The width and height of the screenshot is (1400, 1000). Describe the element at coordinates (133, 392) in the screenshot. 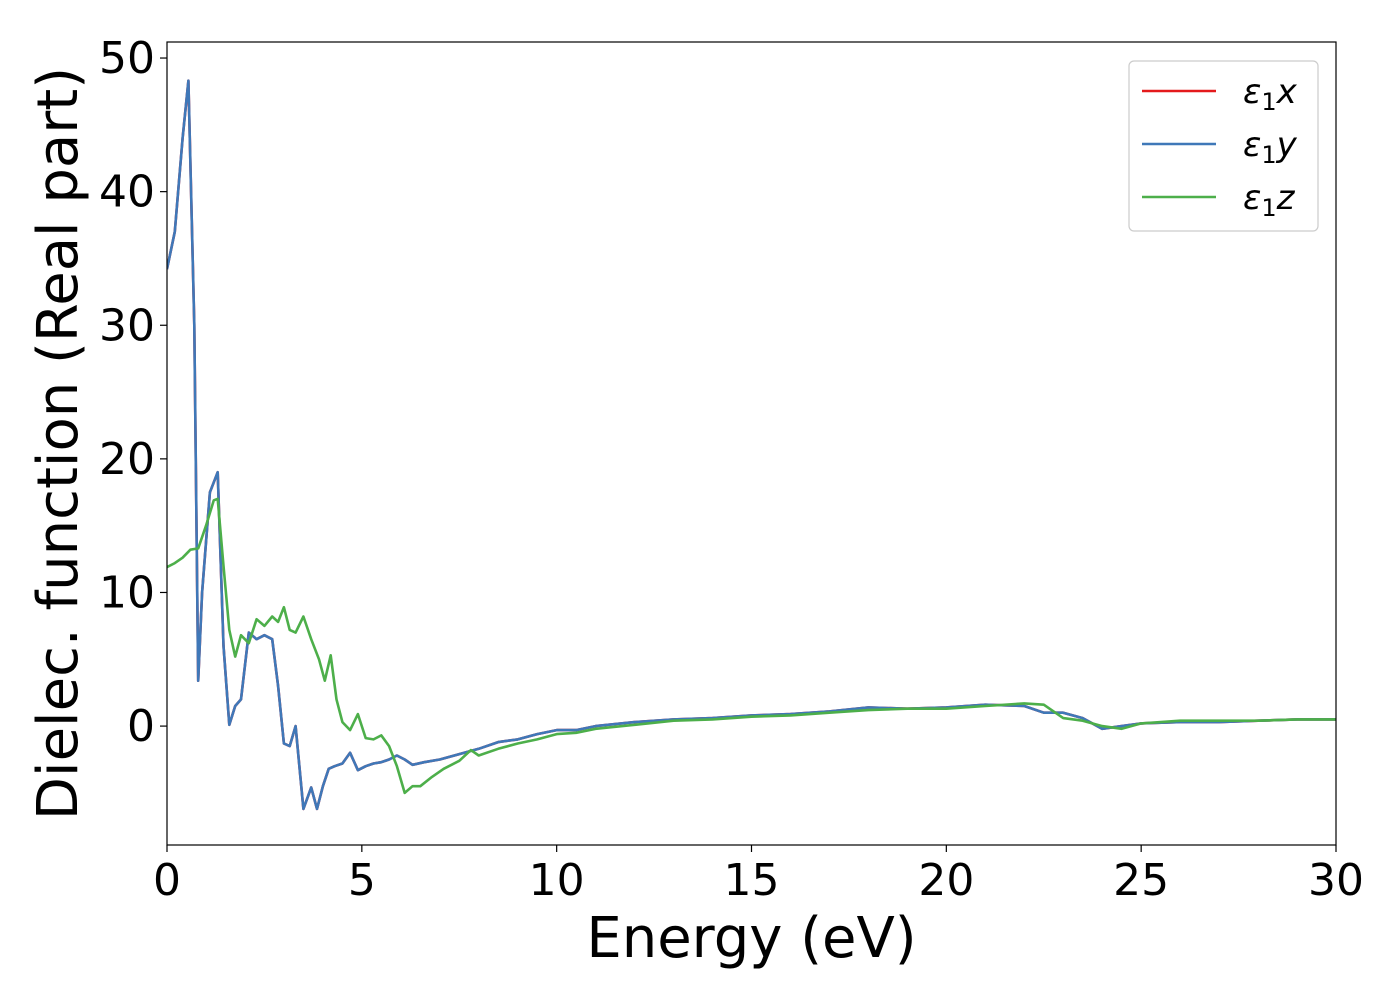

I see `y-axis-ticks: 0 10 20 30 40 50` at that location.